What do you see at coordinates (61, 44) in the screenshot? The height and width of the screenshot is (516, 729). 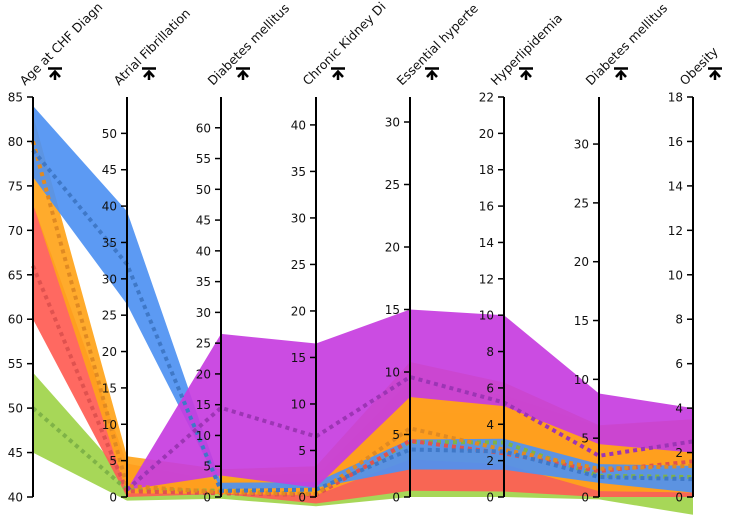 I see `axis-title: Age at CHF Diagn` at bounding box center [61, 44].